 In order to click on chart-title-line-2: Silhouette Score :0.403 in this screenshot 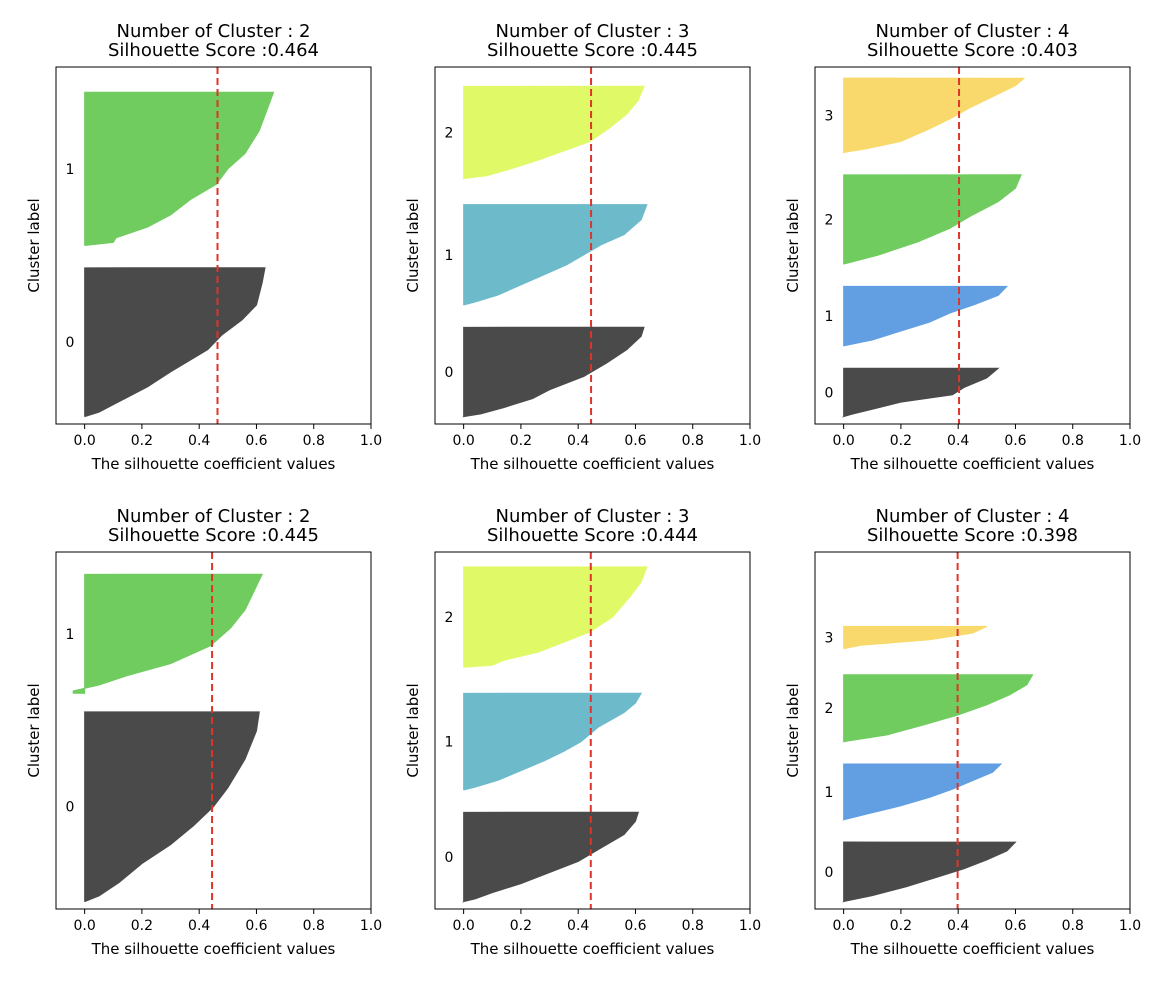, I will do `click(972, 50)`.